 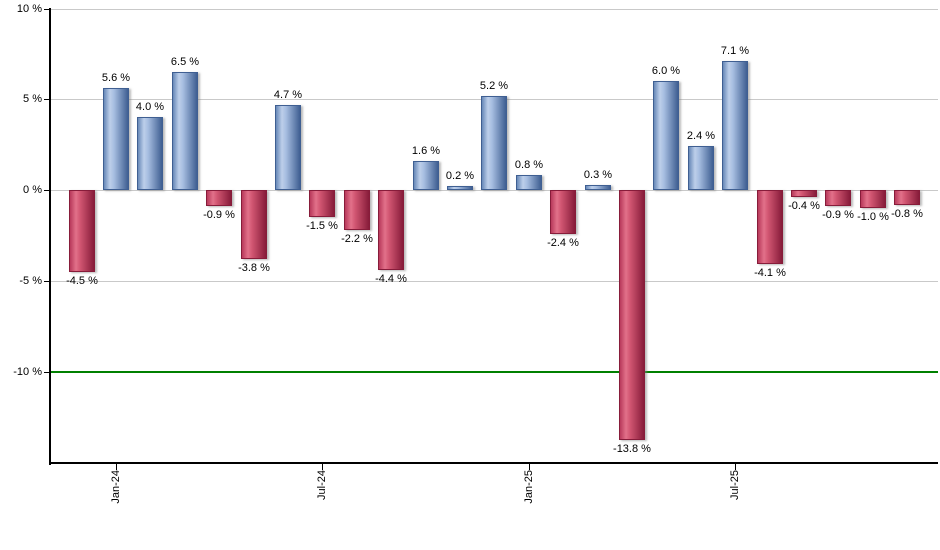 I want to click on bar-value-label: 5.2 %, so click(x=494, y=86).